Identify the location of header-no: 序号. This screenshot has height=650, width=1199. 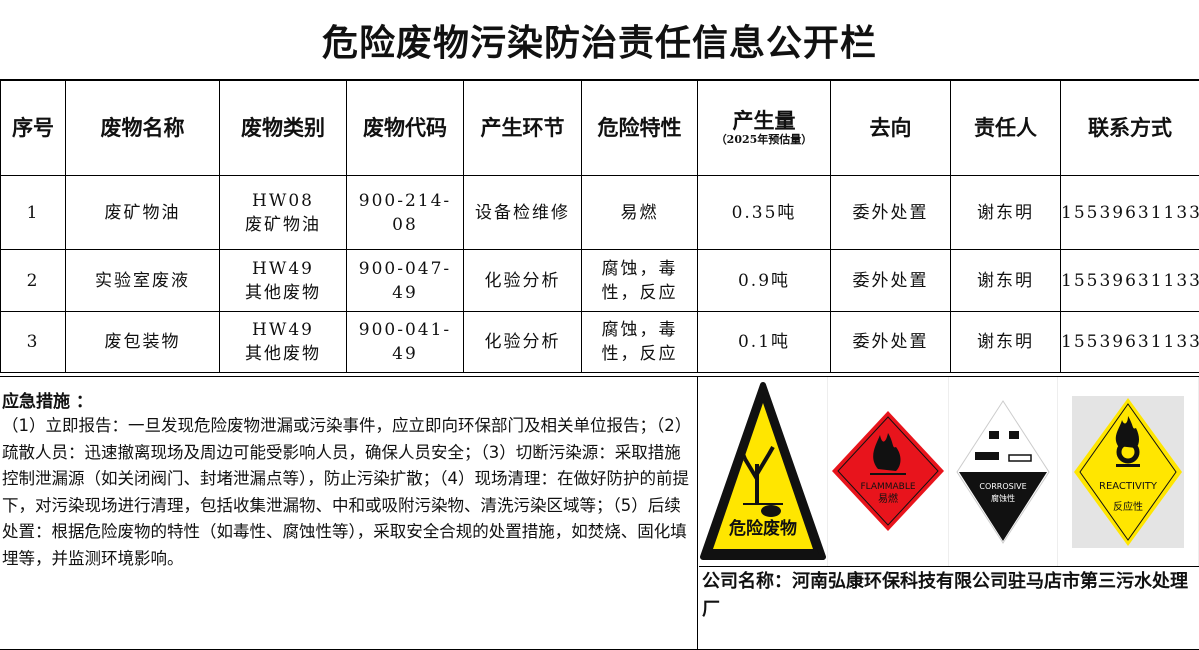
(33, 128).